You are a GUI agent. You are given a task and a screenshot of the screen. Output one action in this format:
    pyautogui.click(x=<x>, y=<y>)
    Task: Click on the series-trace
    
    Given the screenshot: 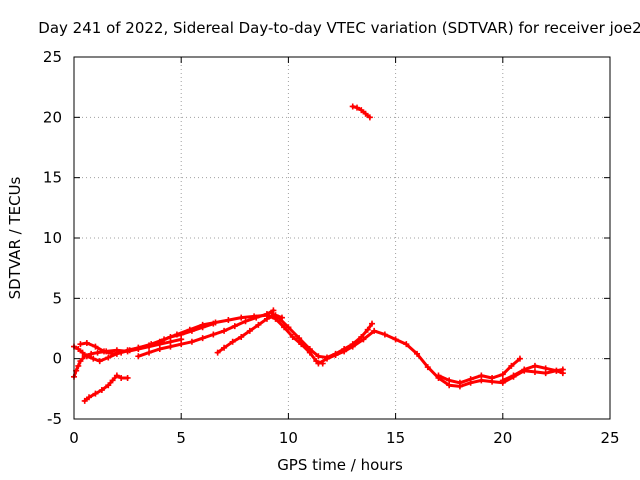 What is the action you would take?
    pyautogui.click(x=321, y=335)
    